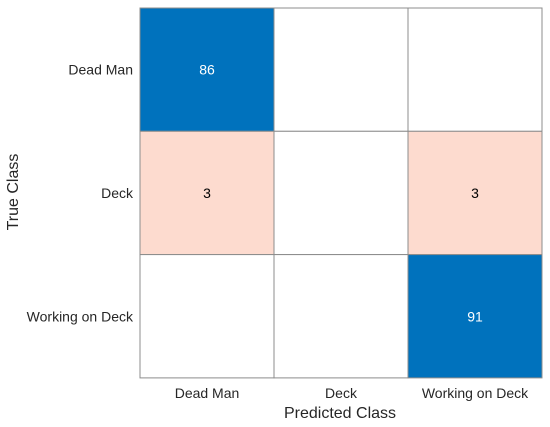  What do you see at coordinates (100, 70) in the screenshot?
I see `y-tick-label: Dead Man` at bounding box center [100, 70].